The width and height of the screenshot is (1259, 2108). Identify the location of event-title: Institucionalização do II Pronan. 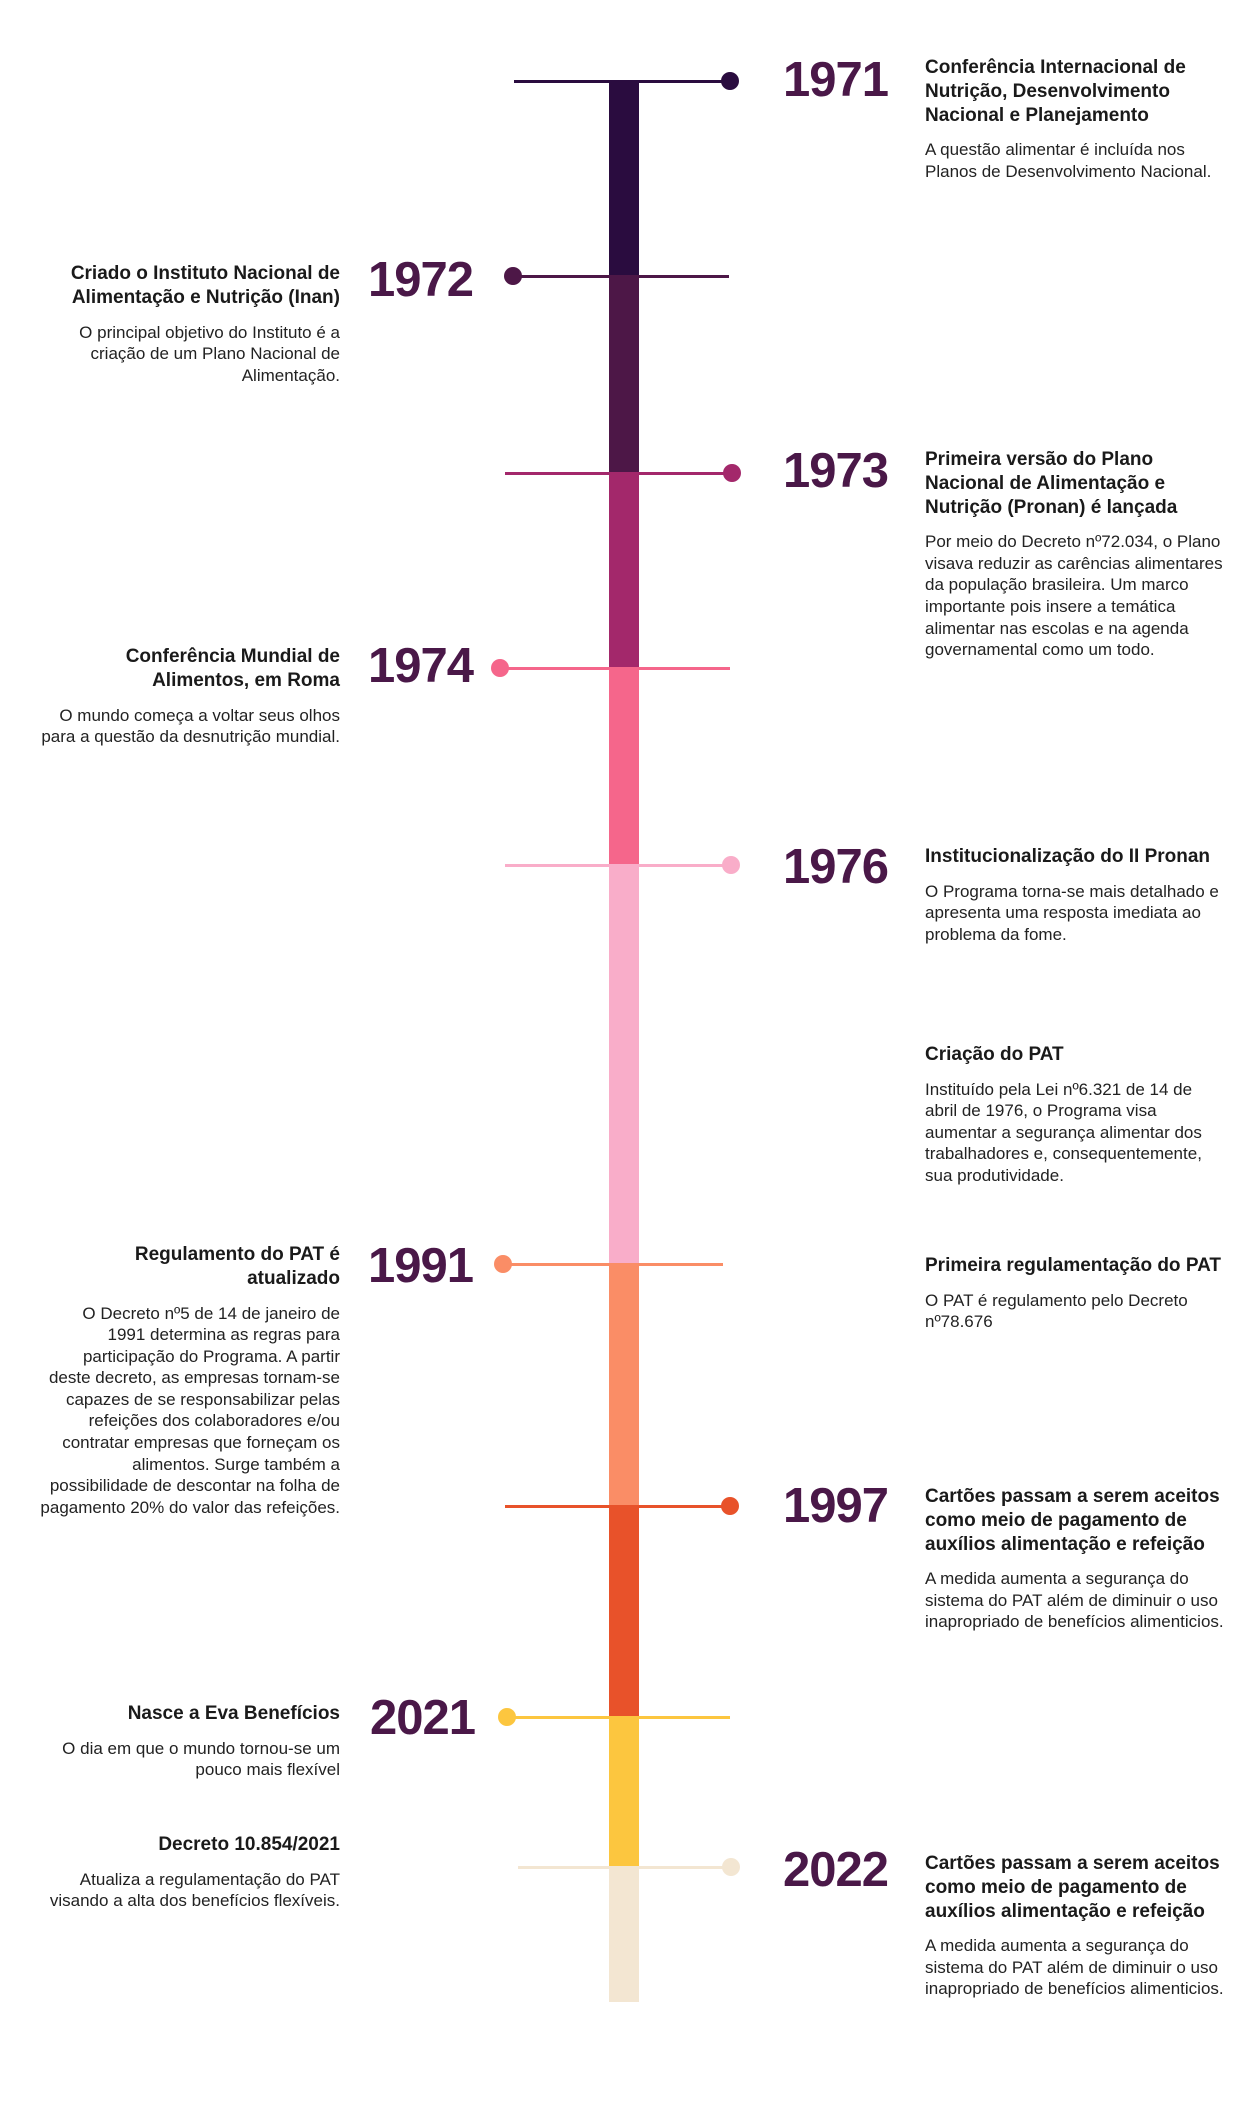
(1068, 856).